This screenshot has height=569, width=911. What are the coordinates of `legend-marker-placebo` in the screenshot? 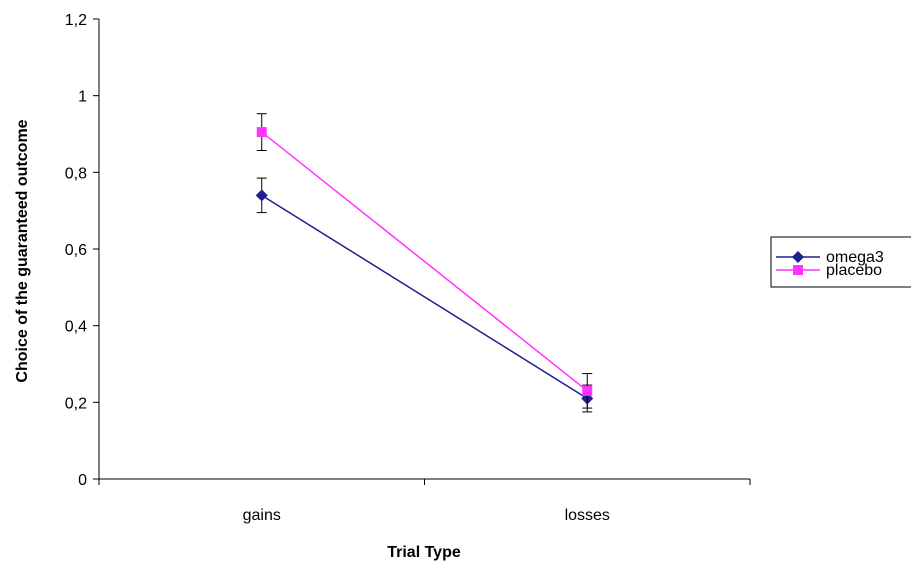 It's located at (798, 270).